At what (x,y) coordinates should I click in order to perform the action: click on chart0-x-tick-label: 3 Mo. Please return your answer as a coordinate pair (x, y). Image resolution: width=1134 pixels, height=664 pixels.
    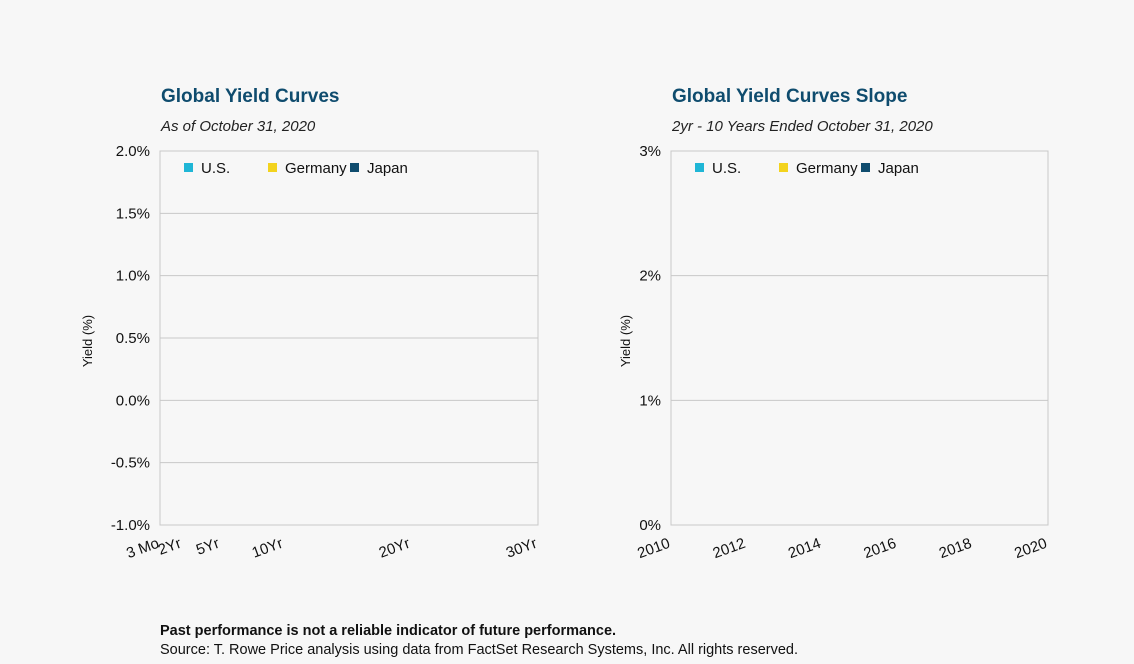
    Looking at the image, I should click on (142, 548).